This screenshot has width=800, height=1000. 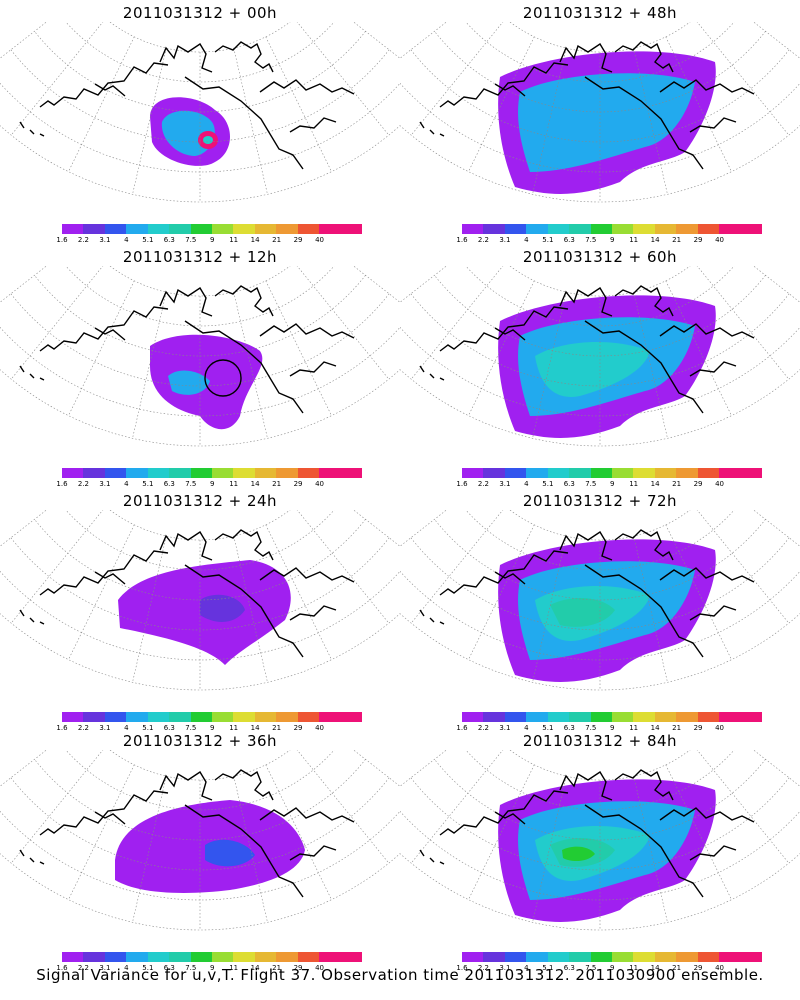 What do you see at coordinates (200, 257) in the screenshot?
I see `panel-title: 2011031312 + 12h` at bounding box center [200, 257].